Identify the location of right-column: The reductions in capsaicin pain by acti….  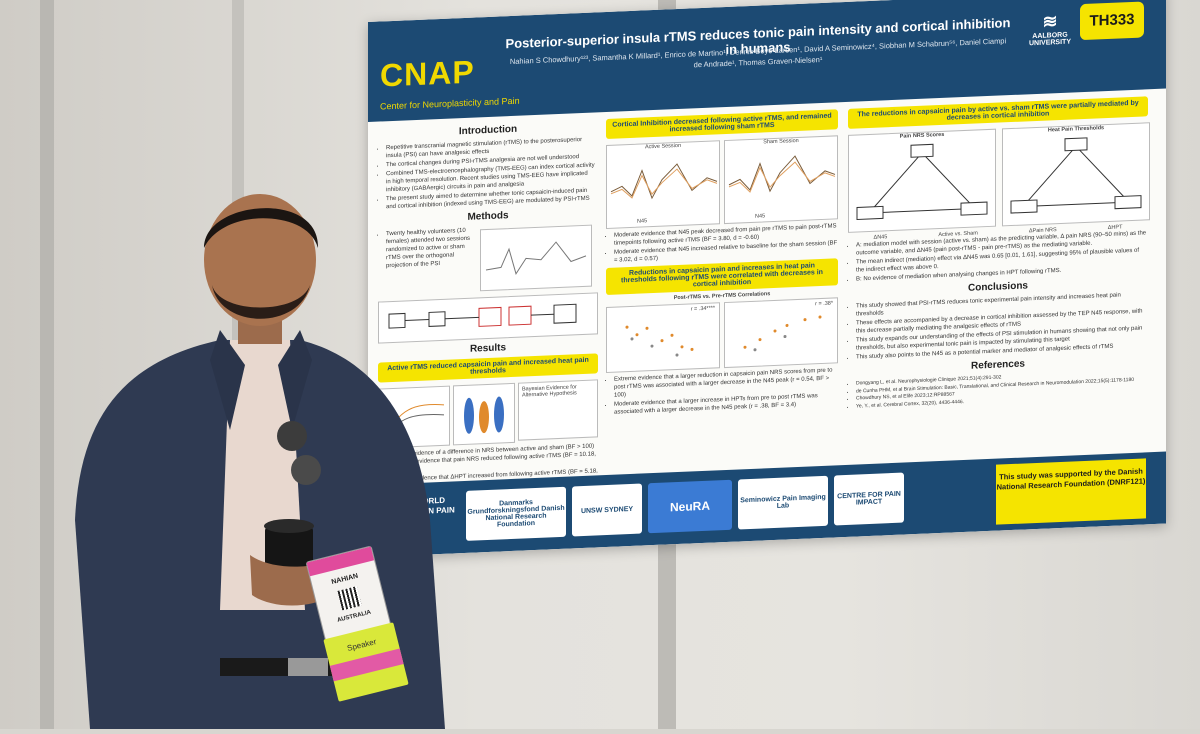
(999, 252).